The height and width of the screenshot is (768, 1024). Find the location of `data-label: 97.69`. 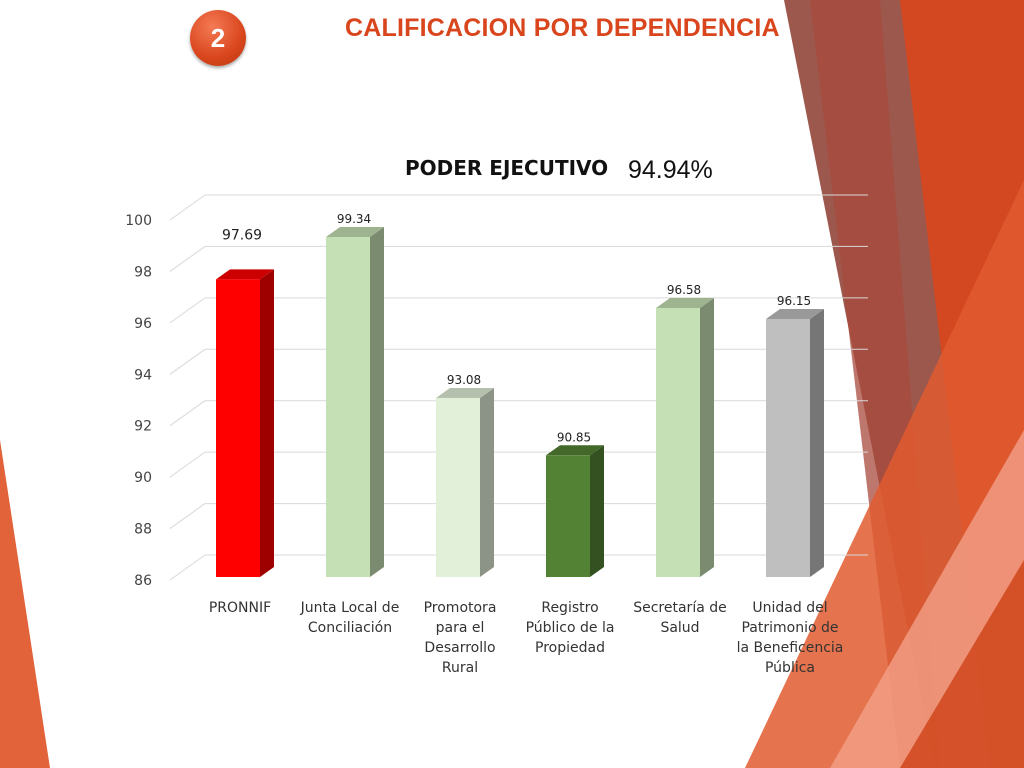

data-label: 97.69 is located at coordinates (242, 235).